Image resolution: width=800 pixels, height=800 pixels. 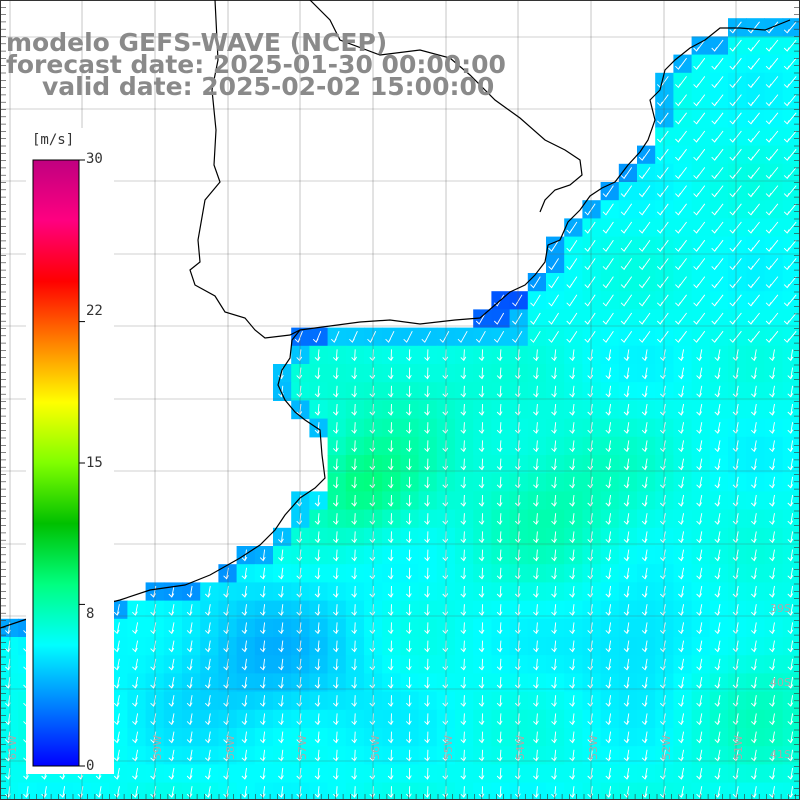 What do you see at coordinates (230, 747) in the screenshot?
I see `lon-label: 58W` at bounding box center [230, 747].